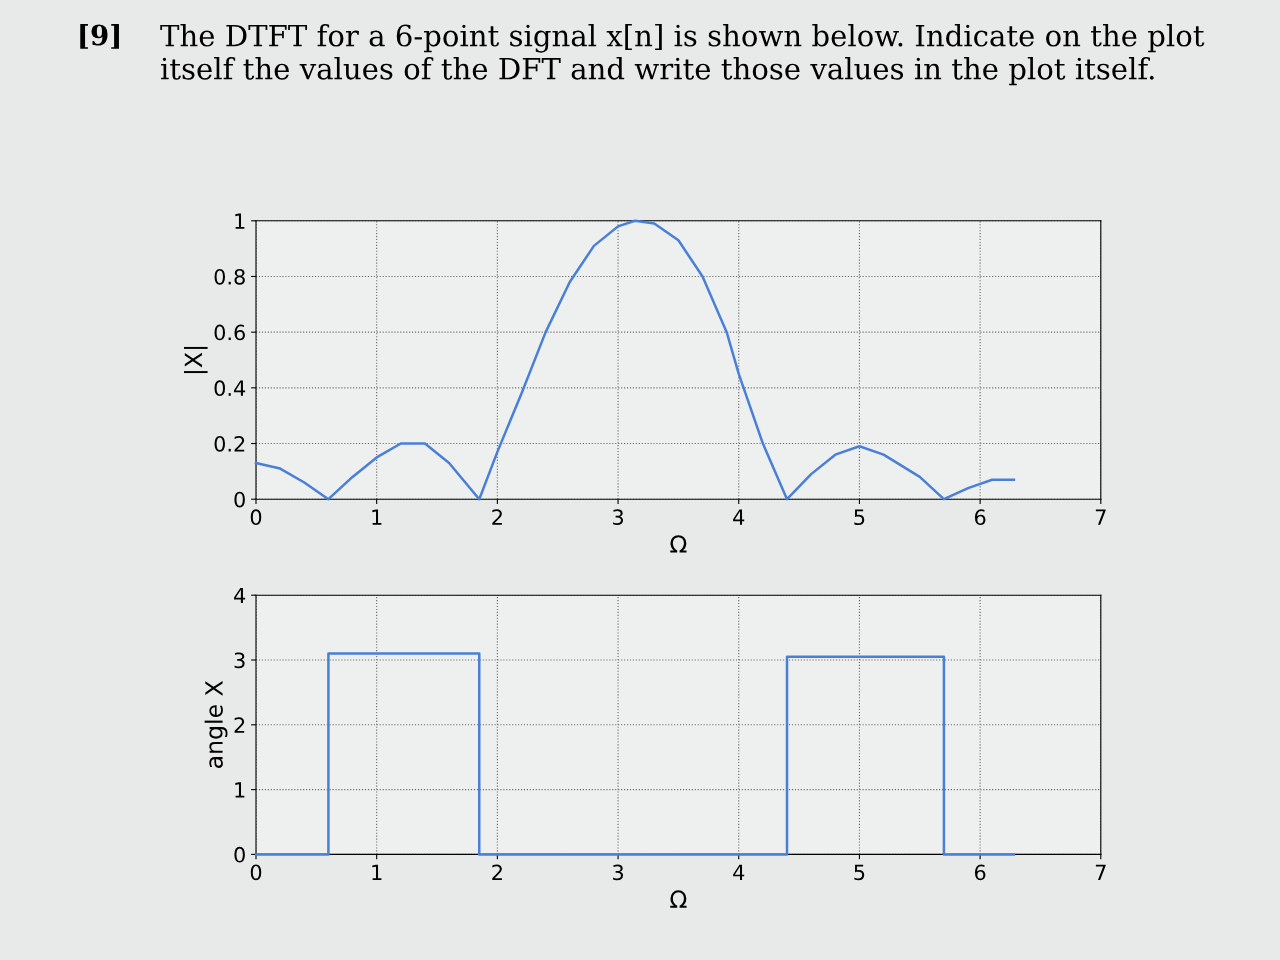 The image size is (1280, 960). Describe the element at coordinates (682, 55) in the screenshot. I see `chart-title: The DTFT for a 6-point signal x[n] is shown below. Indicate on the plot itself the values of the DFT and write those values in the plot itself.` at that location.